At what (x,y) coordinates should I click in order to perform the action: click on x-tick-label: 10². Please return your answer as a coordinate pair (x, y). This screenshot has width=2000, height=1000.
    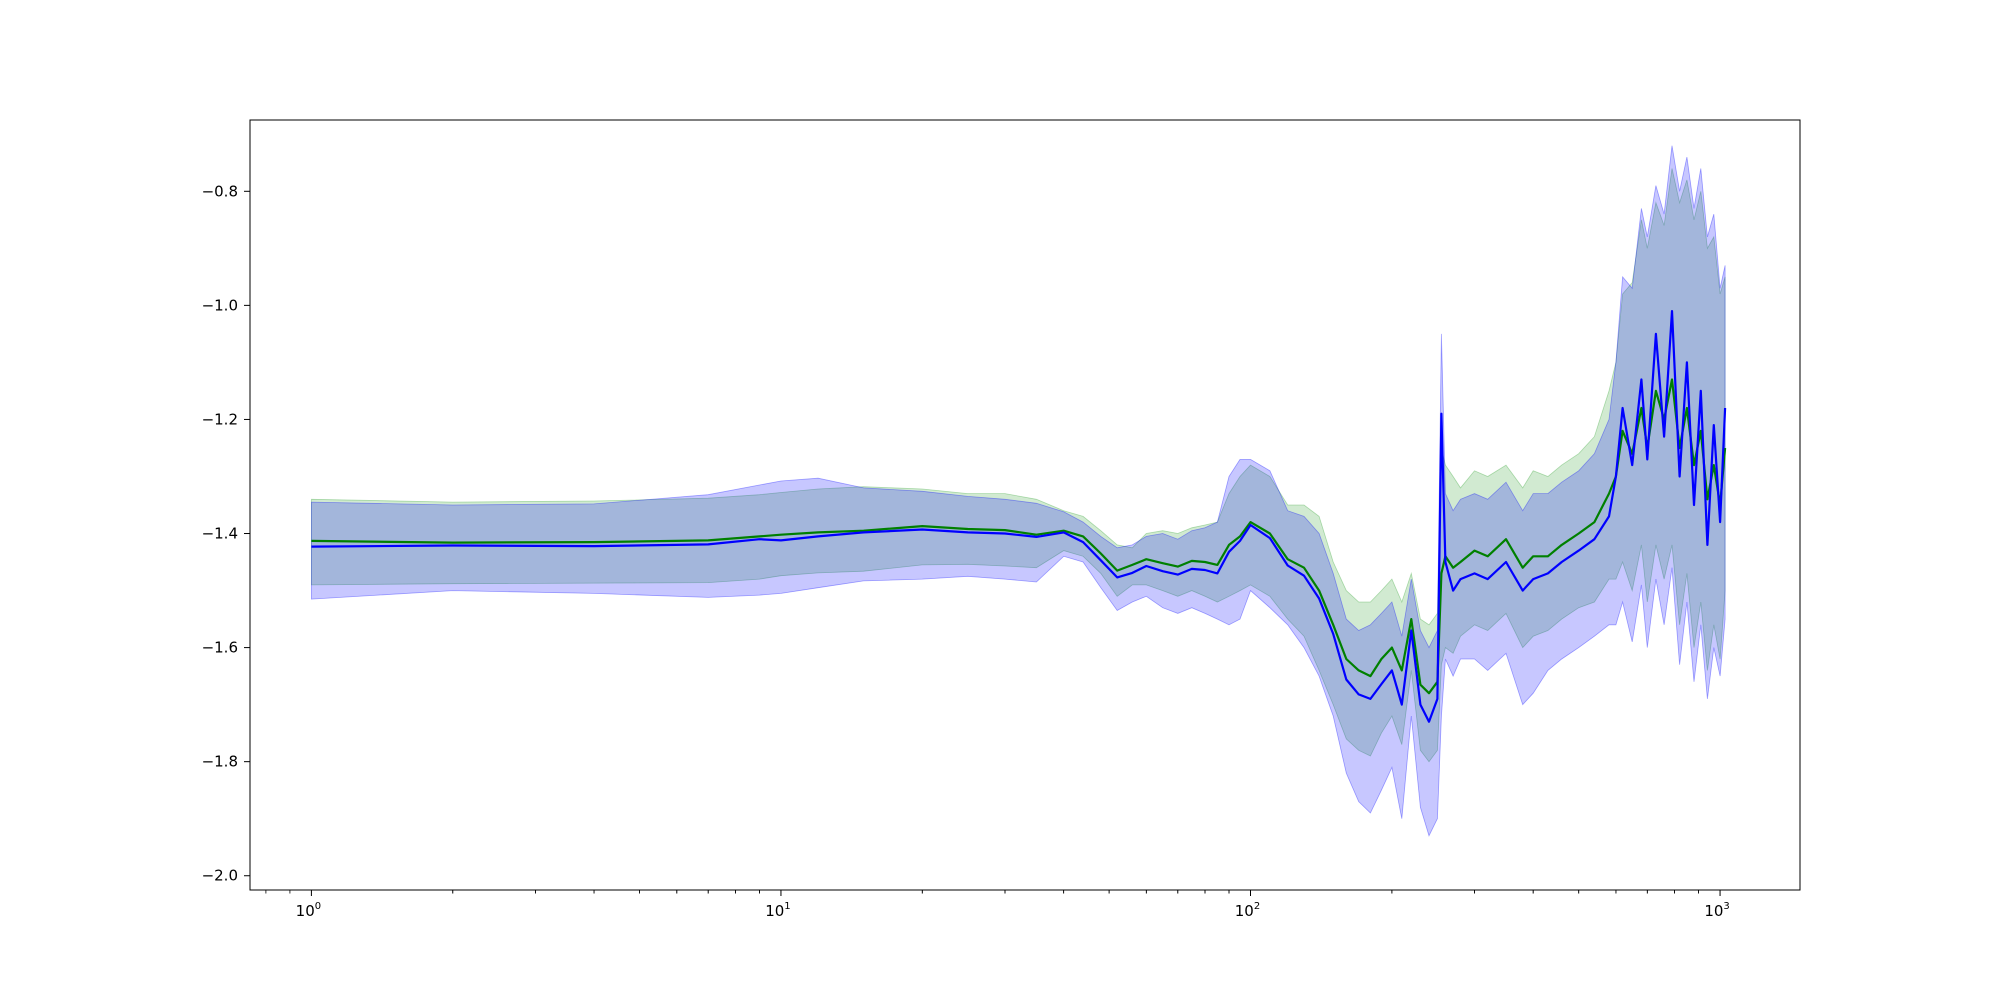
    Looking at the image, I should click on (1247, 910).